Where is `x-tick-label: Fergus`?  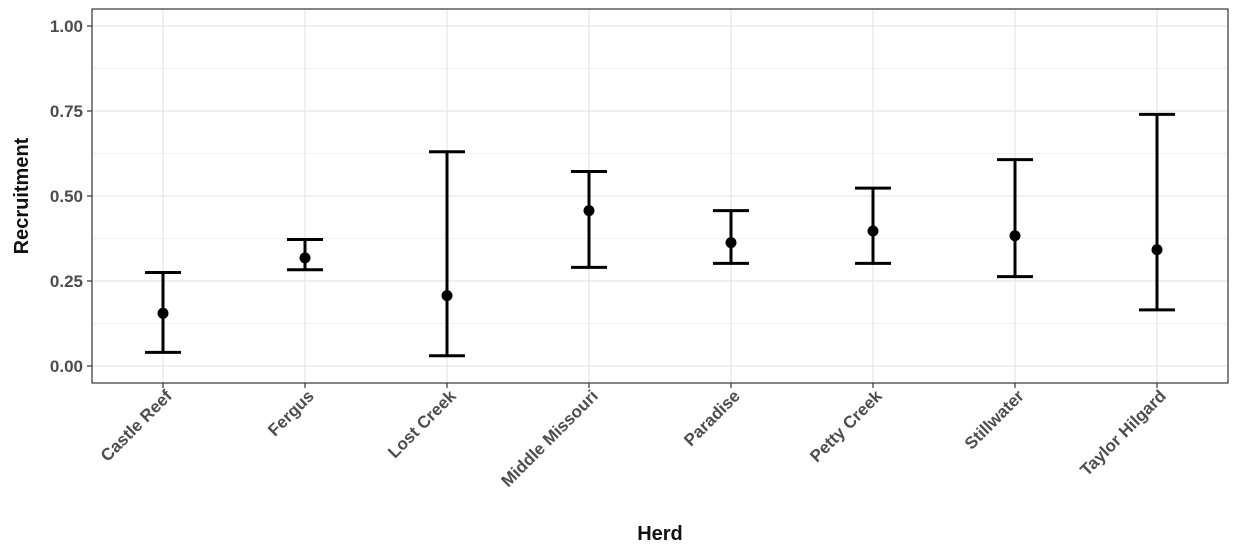
x-tick-label: Fergus is located at coordinates (291, 413).